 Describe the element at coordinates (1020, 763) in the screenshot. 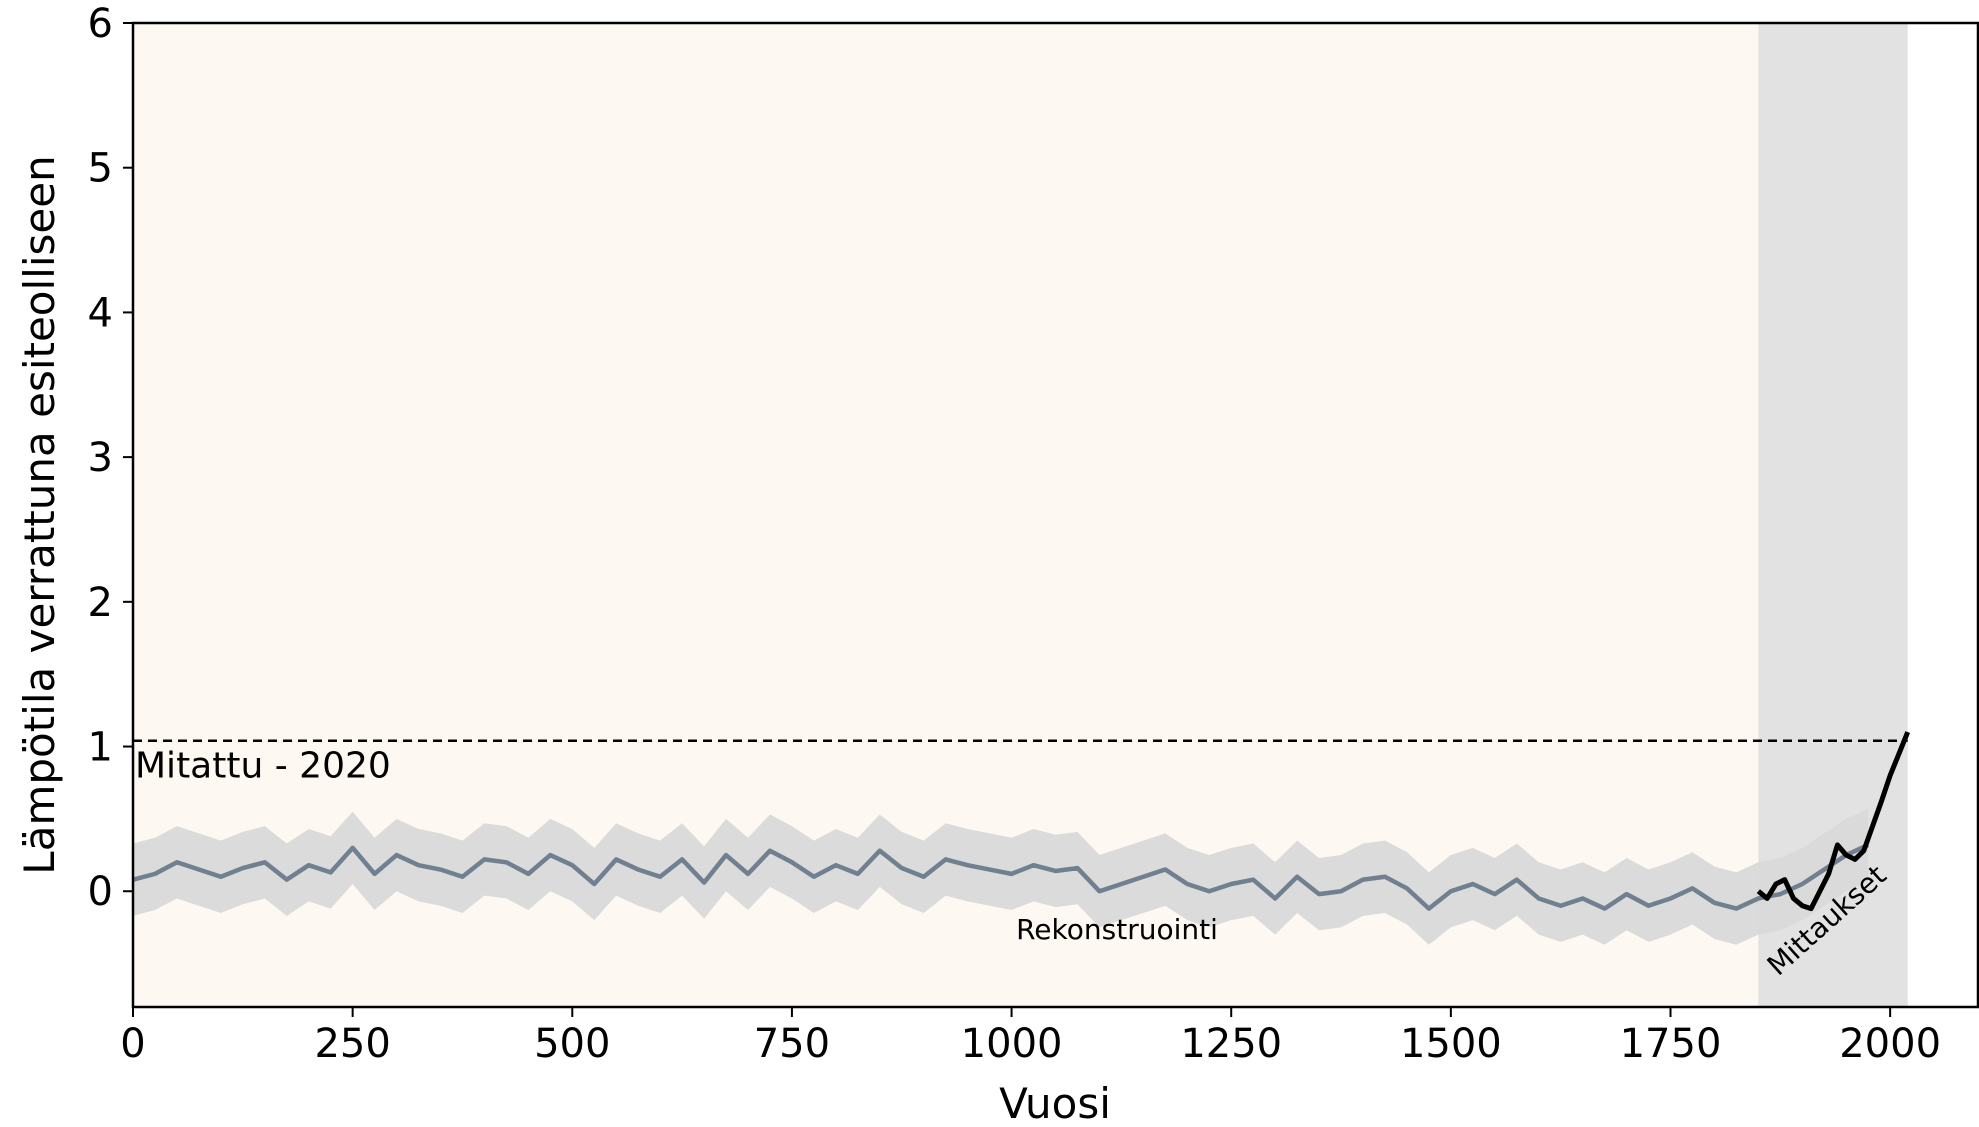

I see `reference-line-group: Mitattu - 2020` at that location.